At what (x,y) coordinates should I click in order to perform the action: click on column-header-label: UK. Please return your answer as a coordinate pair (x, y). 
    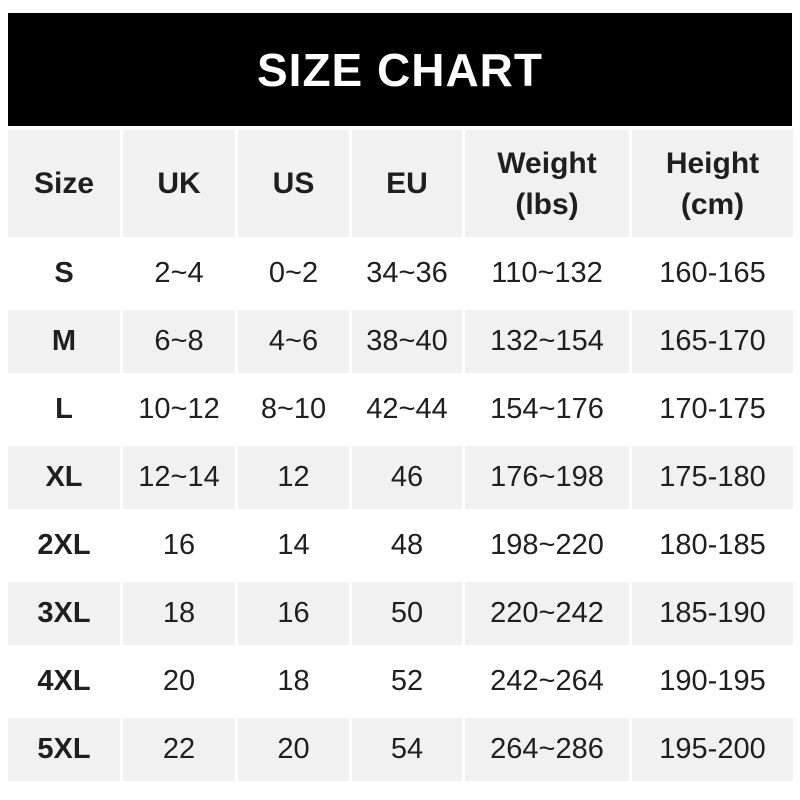
    Looking at the image, I should click on (179, 183).